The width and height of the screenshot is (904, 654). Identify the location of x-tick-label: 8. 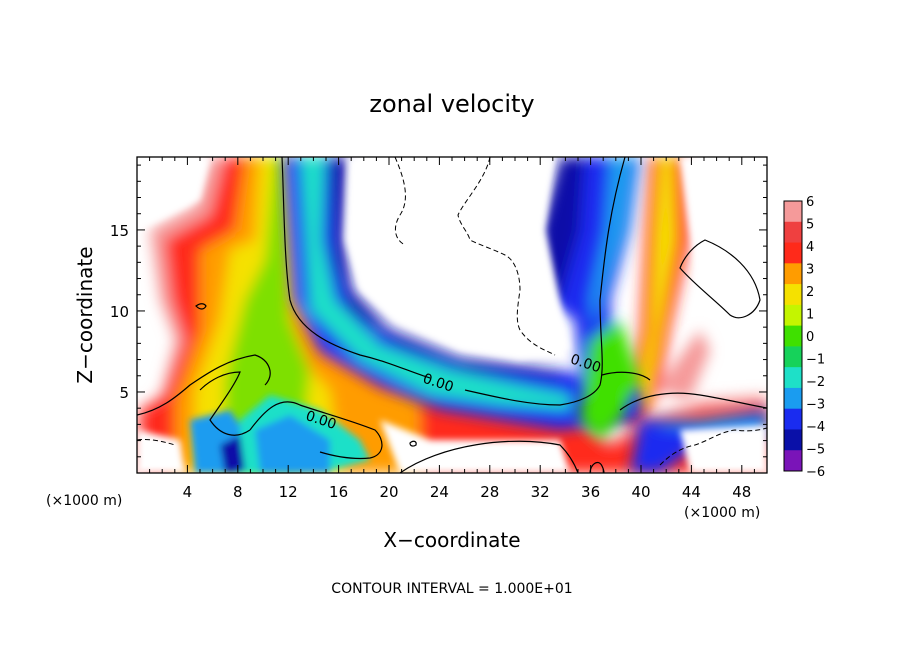
(238, 492).